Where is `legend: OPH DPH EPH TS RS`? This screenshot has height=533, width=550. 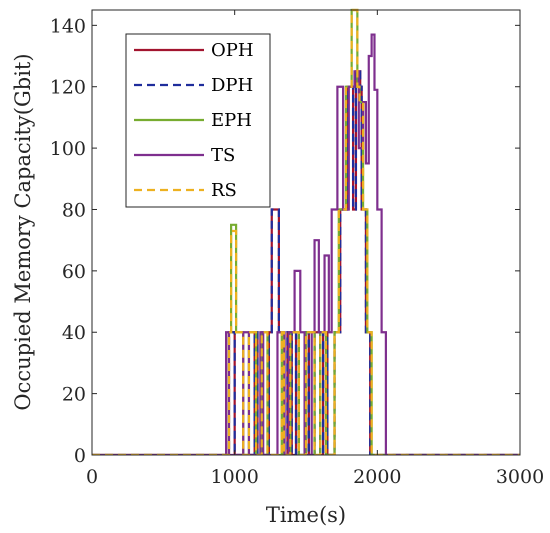
legend: OPH DPH EPH TS RS is located at coordinates (198, 120).